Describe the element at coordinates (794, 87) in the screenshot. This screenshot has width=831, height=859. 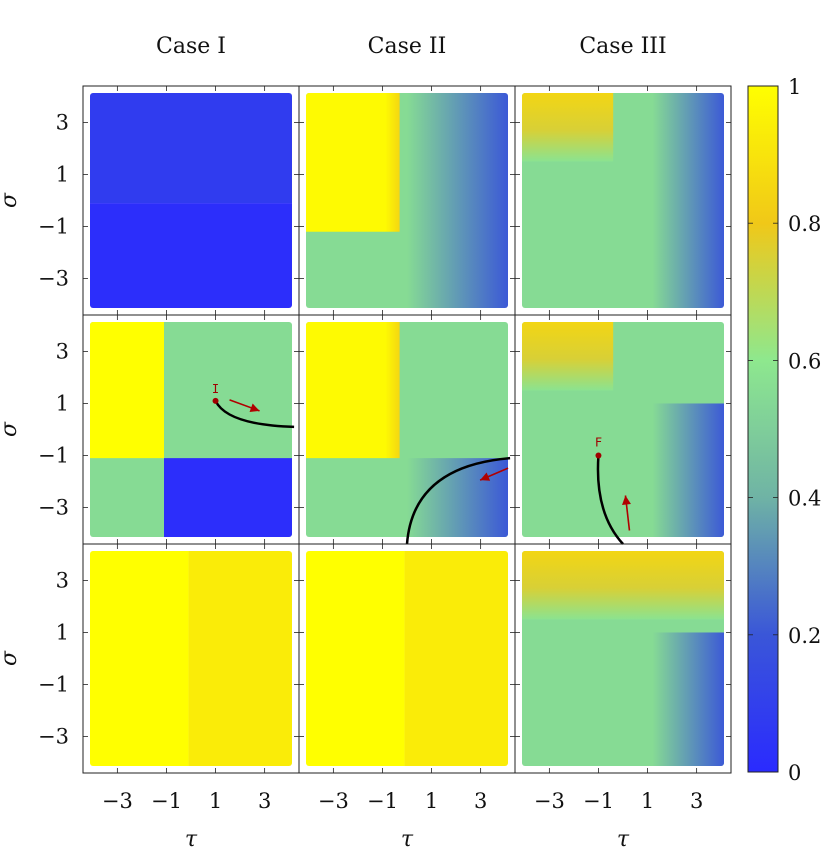
I see `colorbar-tick-label: 1` at that location.